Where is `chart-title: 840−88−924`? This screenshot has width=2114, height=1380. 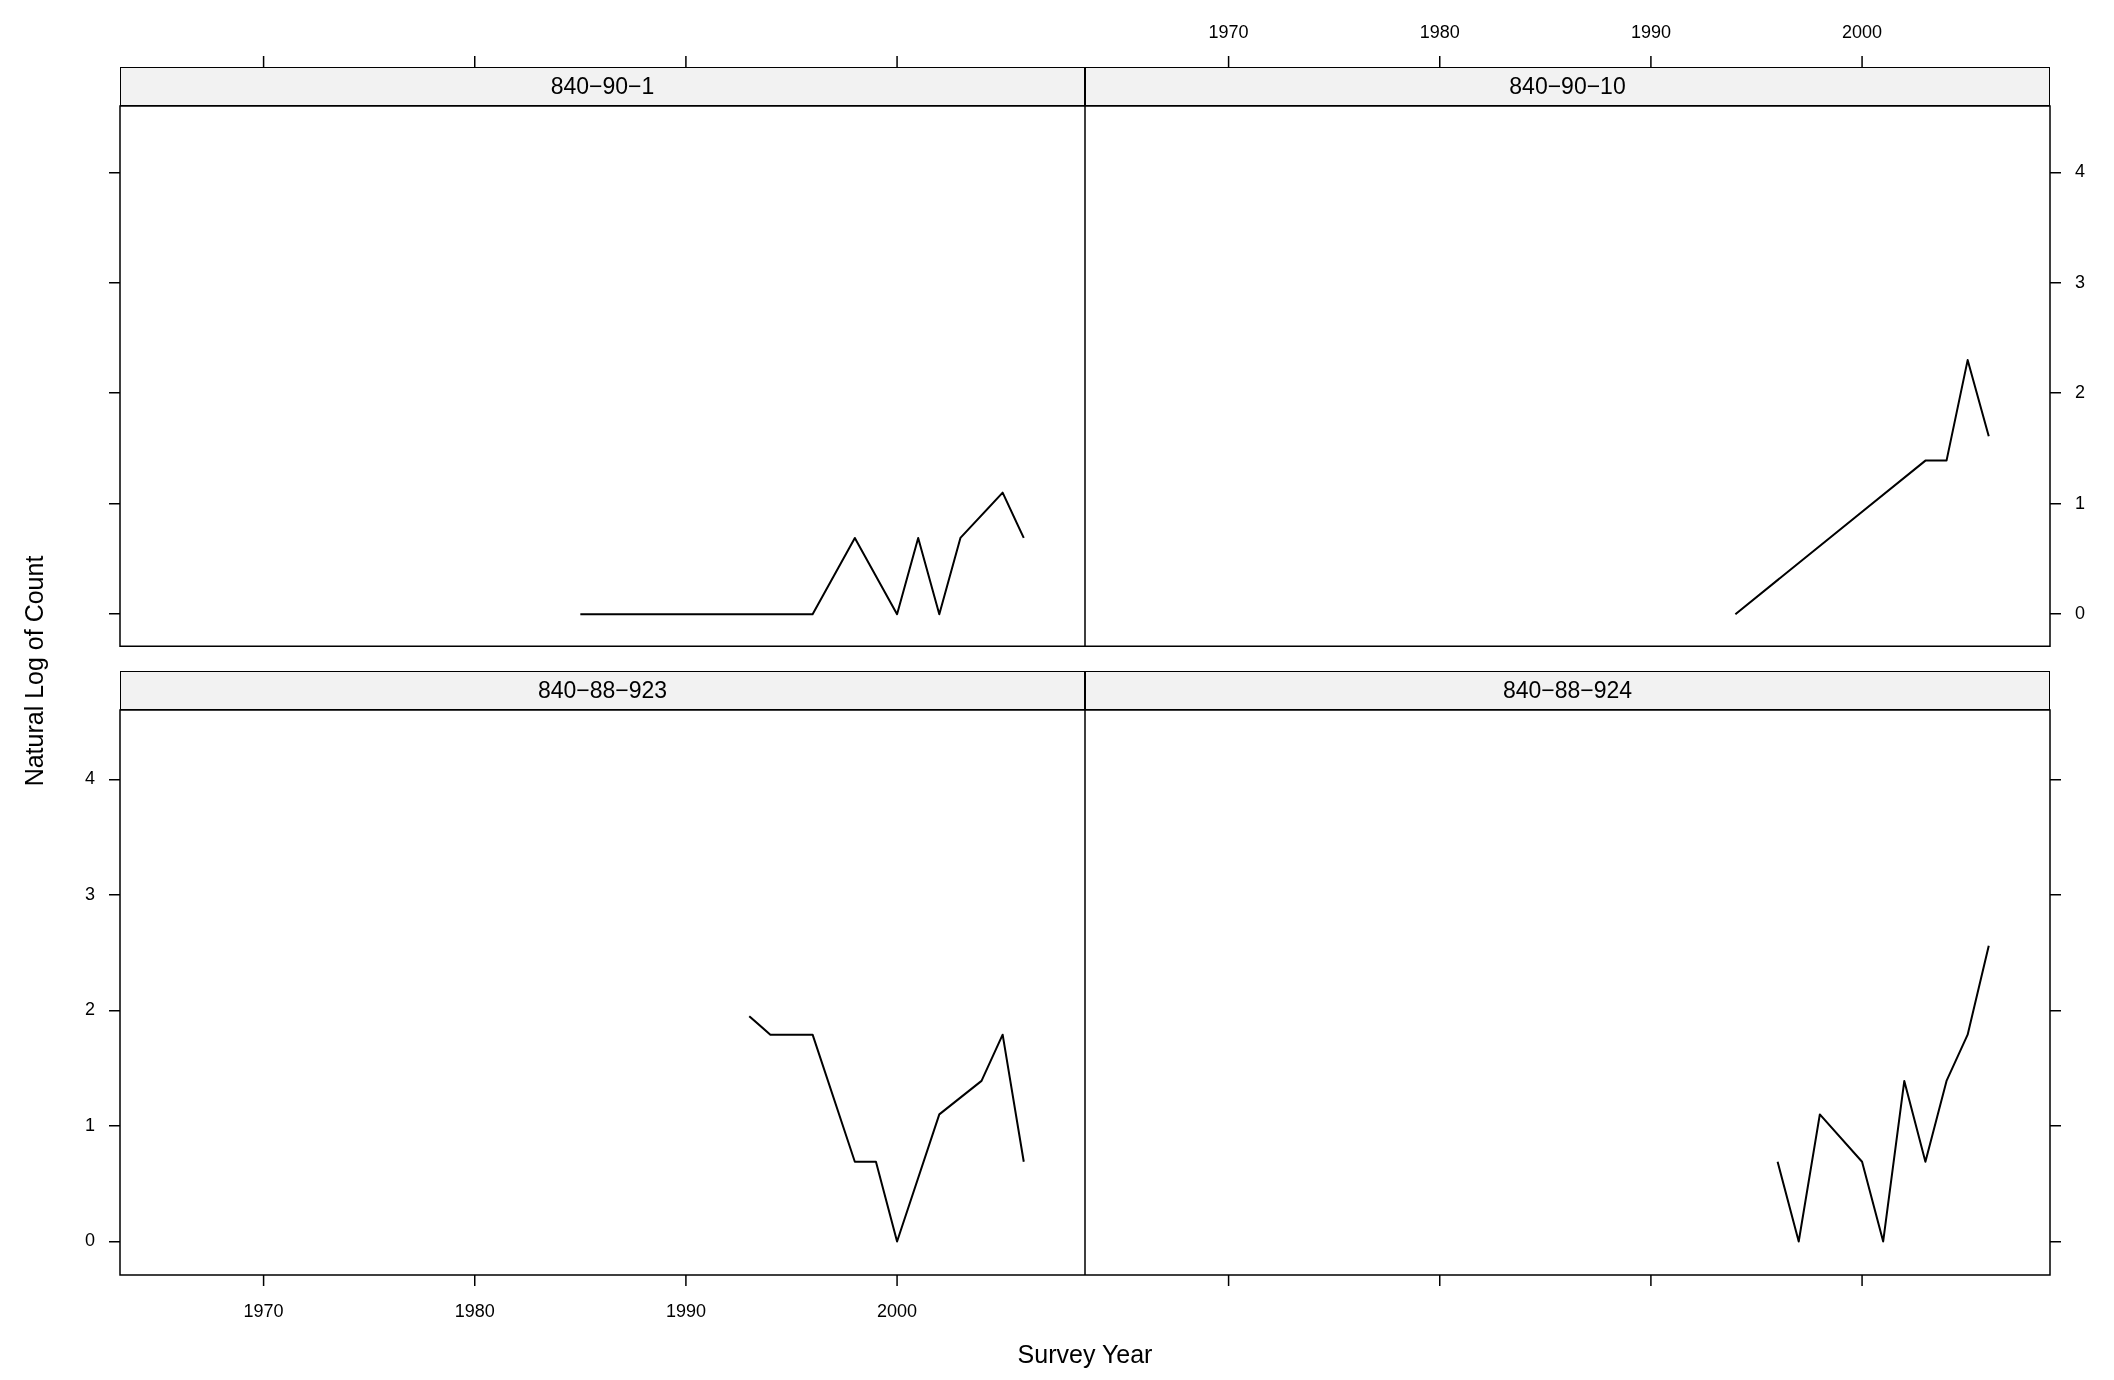 chart-title: 840−88−924 is located at coordinates (1567, 690).